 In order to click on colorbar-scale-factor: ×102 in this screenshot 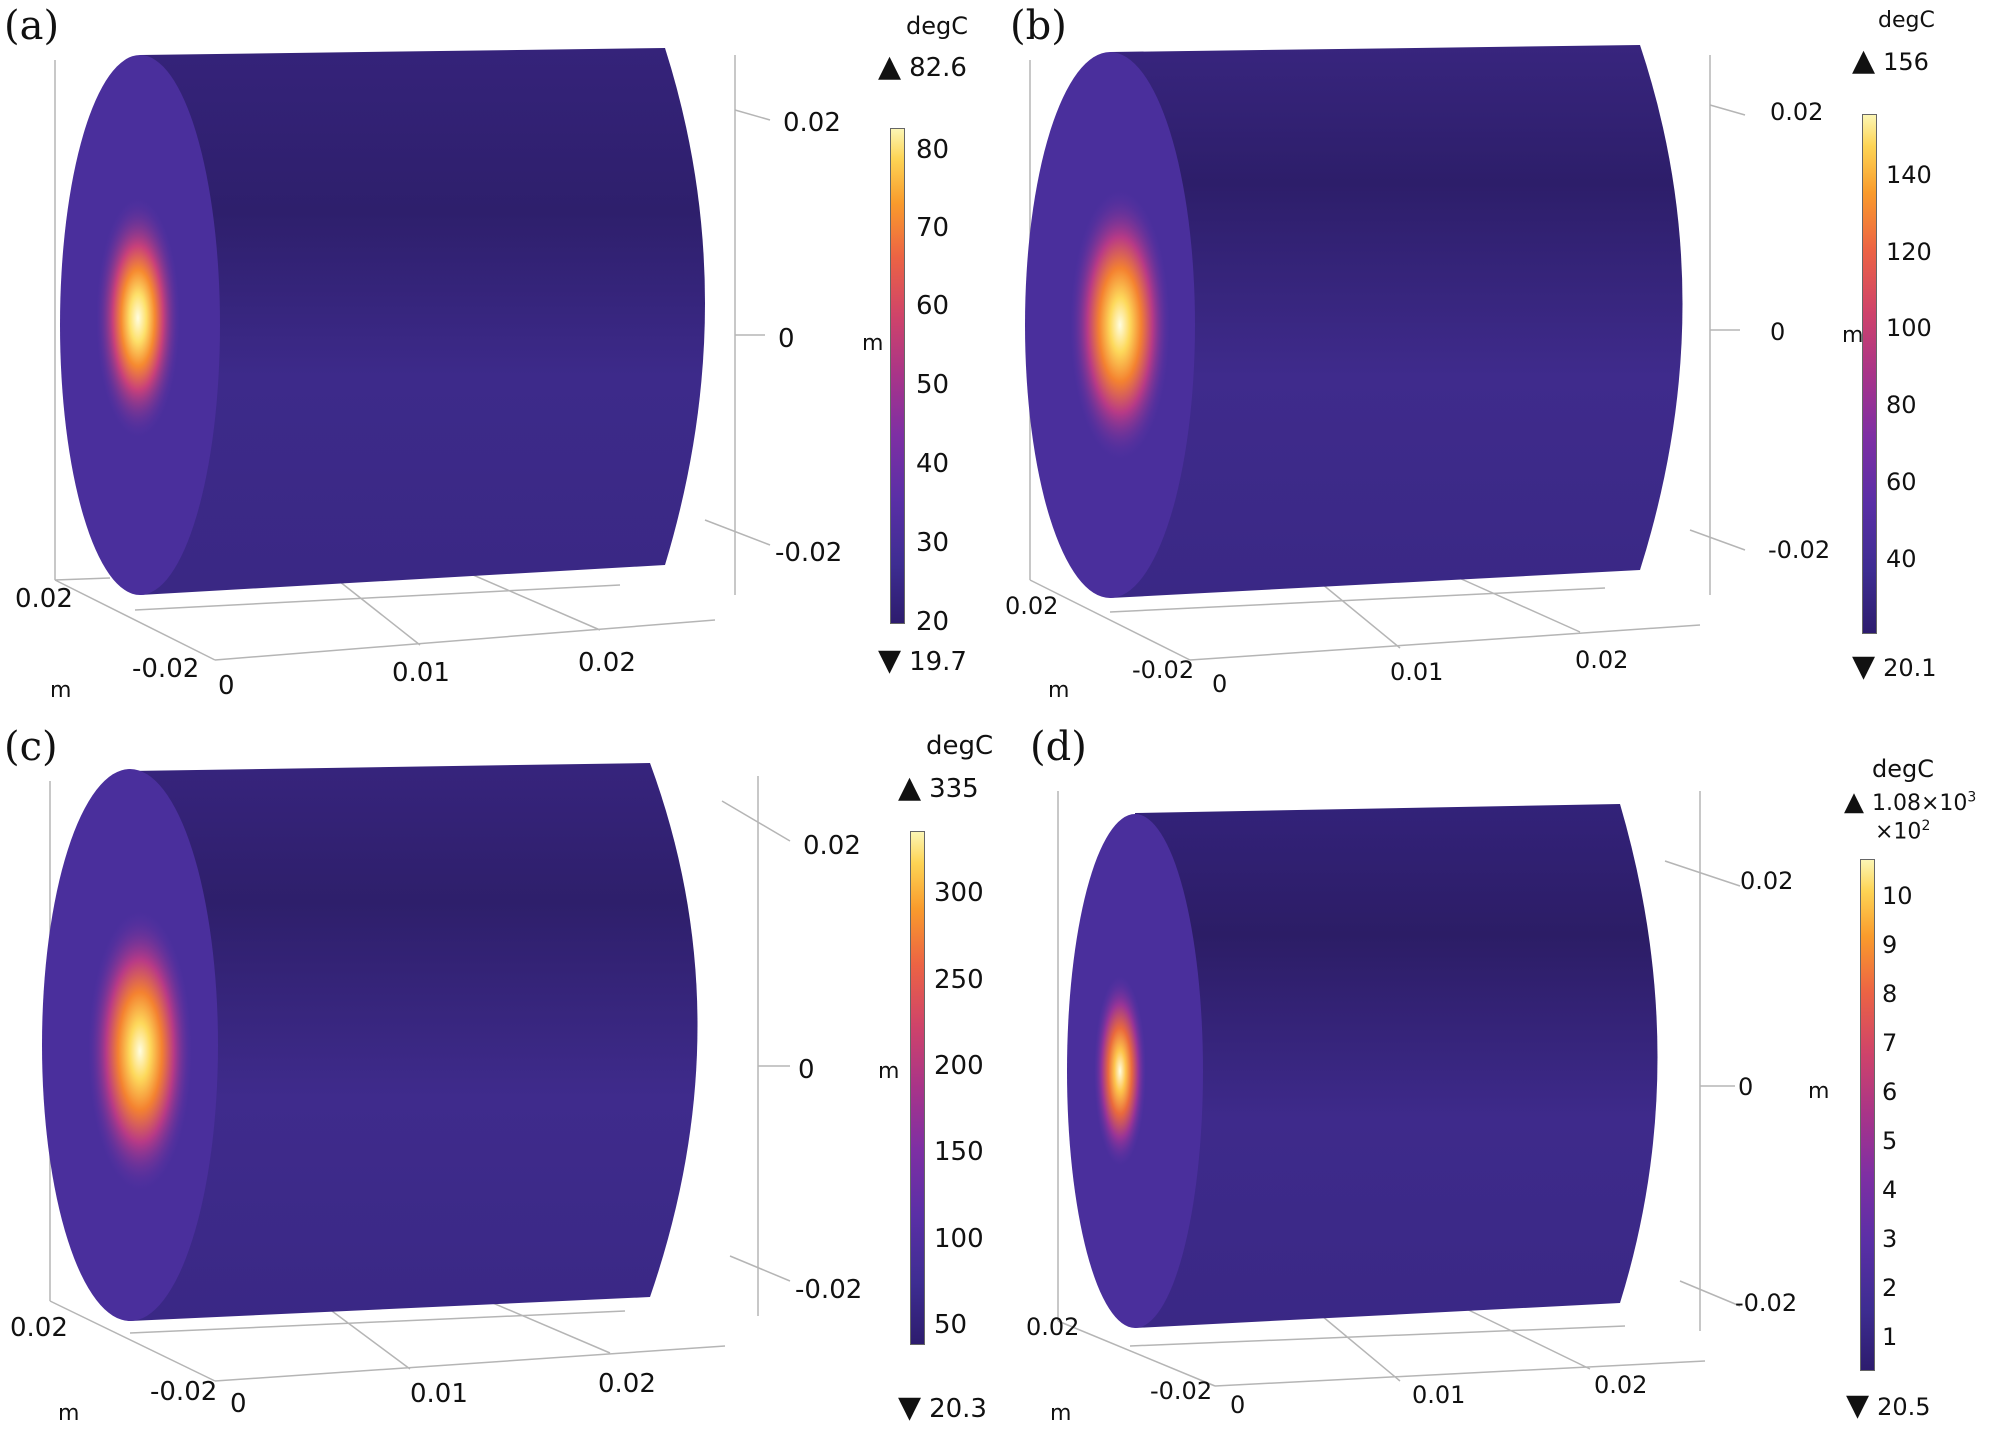, I will do `click(1902, 831)`.